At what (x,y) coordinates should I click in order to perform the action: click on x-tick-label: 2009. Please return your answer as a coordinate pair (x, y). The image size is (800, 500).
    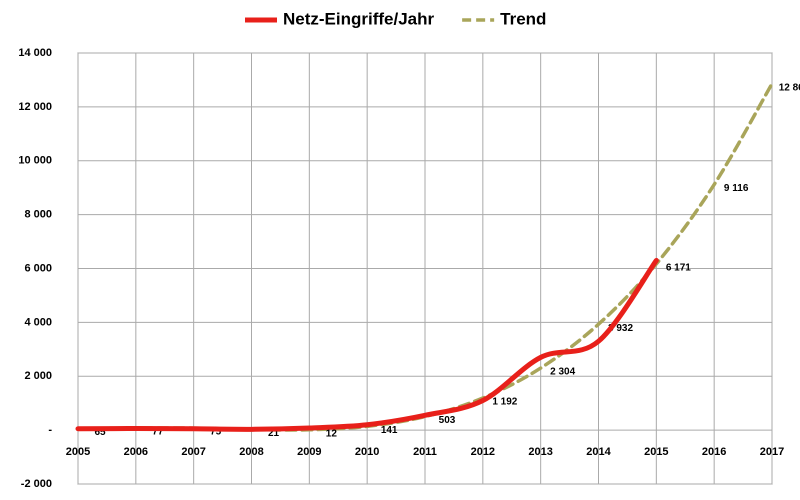
    Looking at the image, I should click on (309, 452).